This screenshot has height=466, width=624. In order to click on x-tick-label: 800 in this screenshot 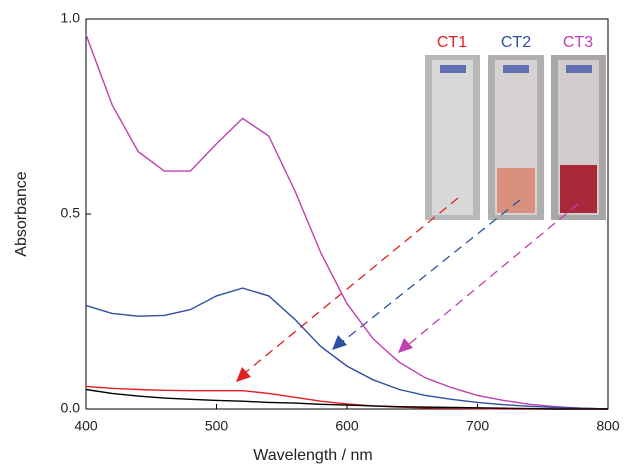, I will do `click(608, 426)`.